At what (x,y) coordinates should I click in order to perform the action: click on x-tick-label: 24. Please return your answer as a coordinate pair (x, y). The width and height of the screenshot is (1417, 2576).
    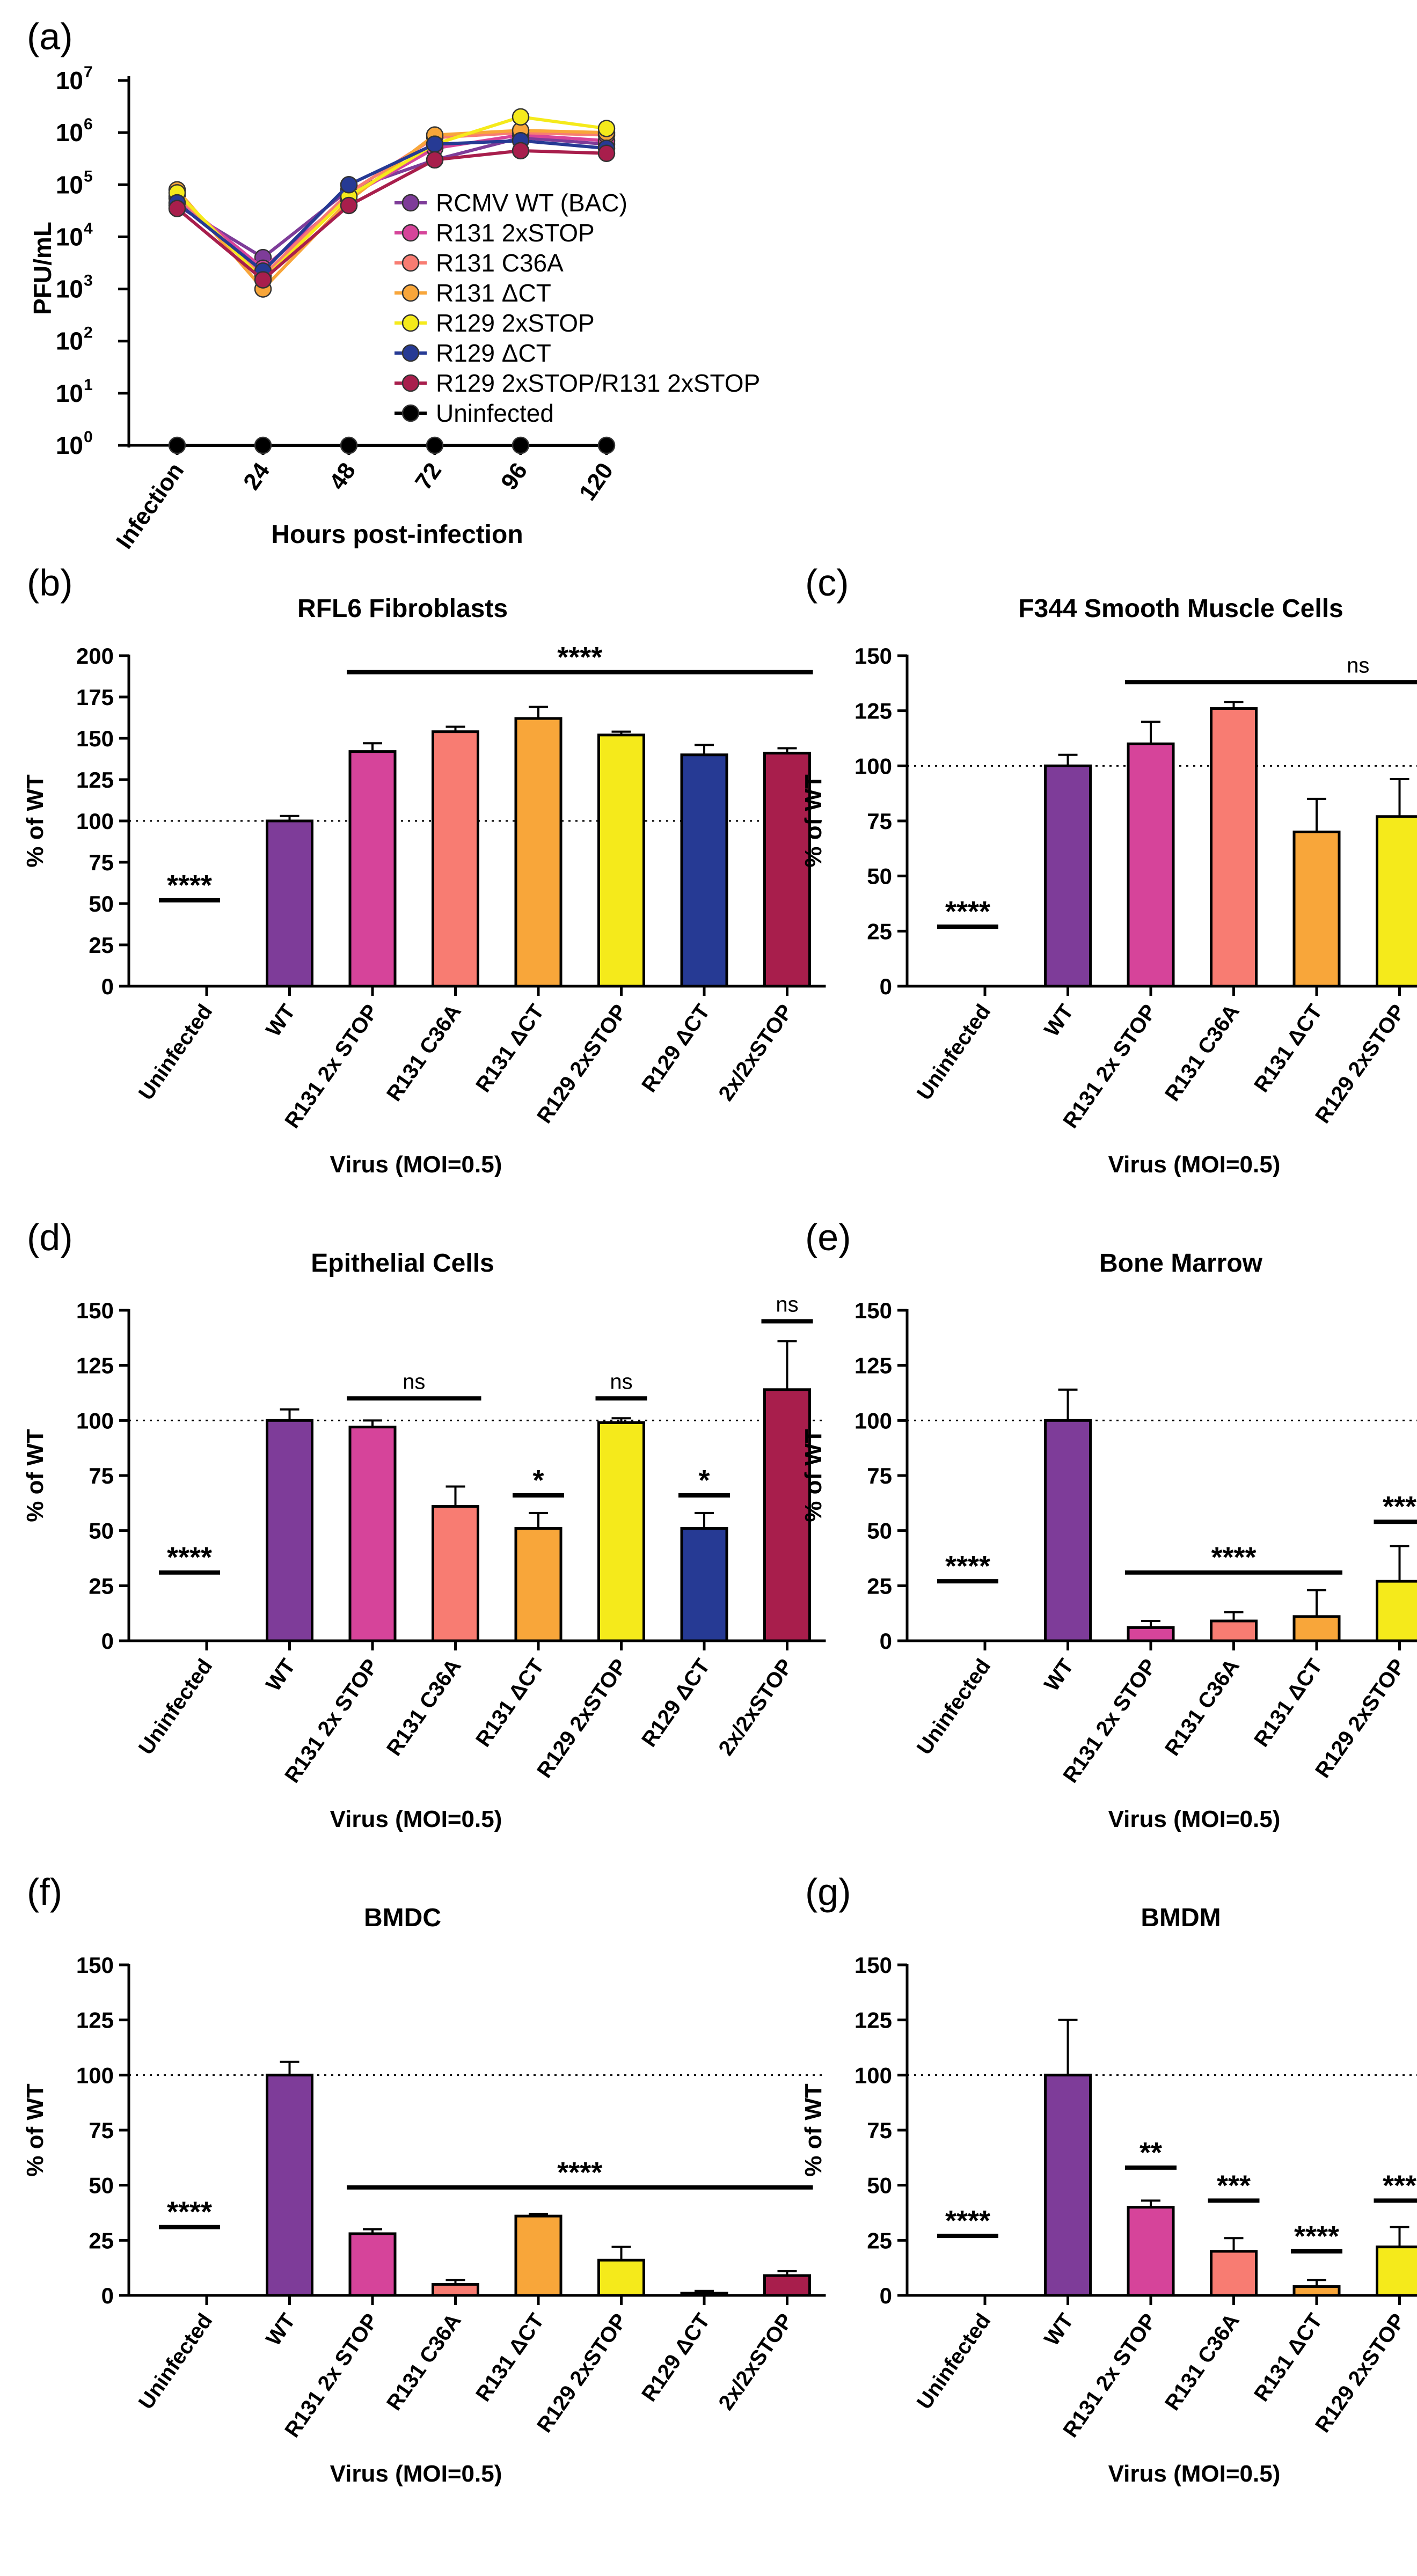
    Looking at the image, I should click on (256, 476).